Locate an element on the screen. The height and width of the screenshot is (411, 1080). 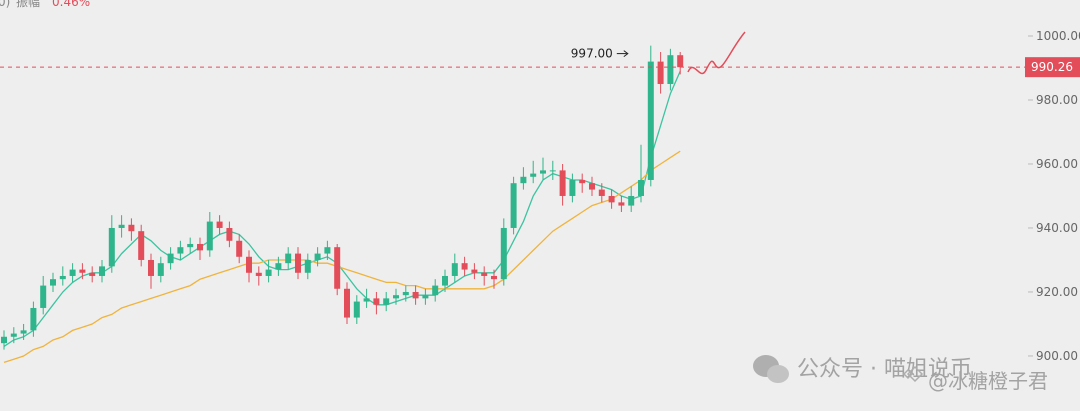
last-price-label: 990.26 is located at coordinates (1052, 67).